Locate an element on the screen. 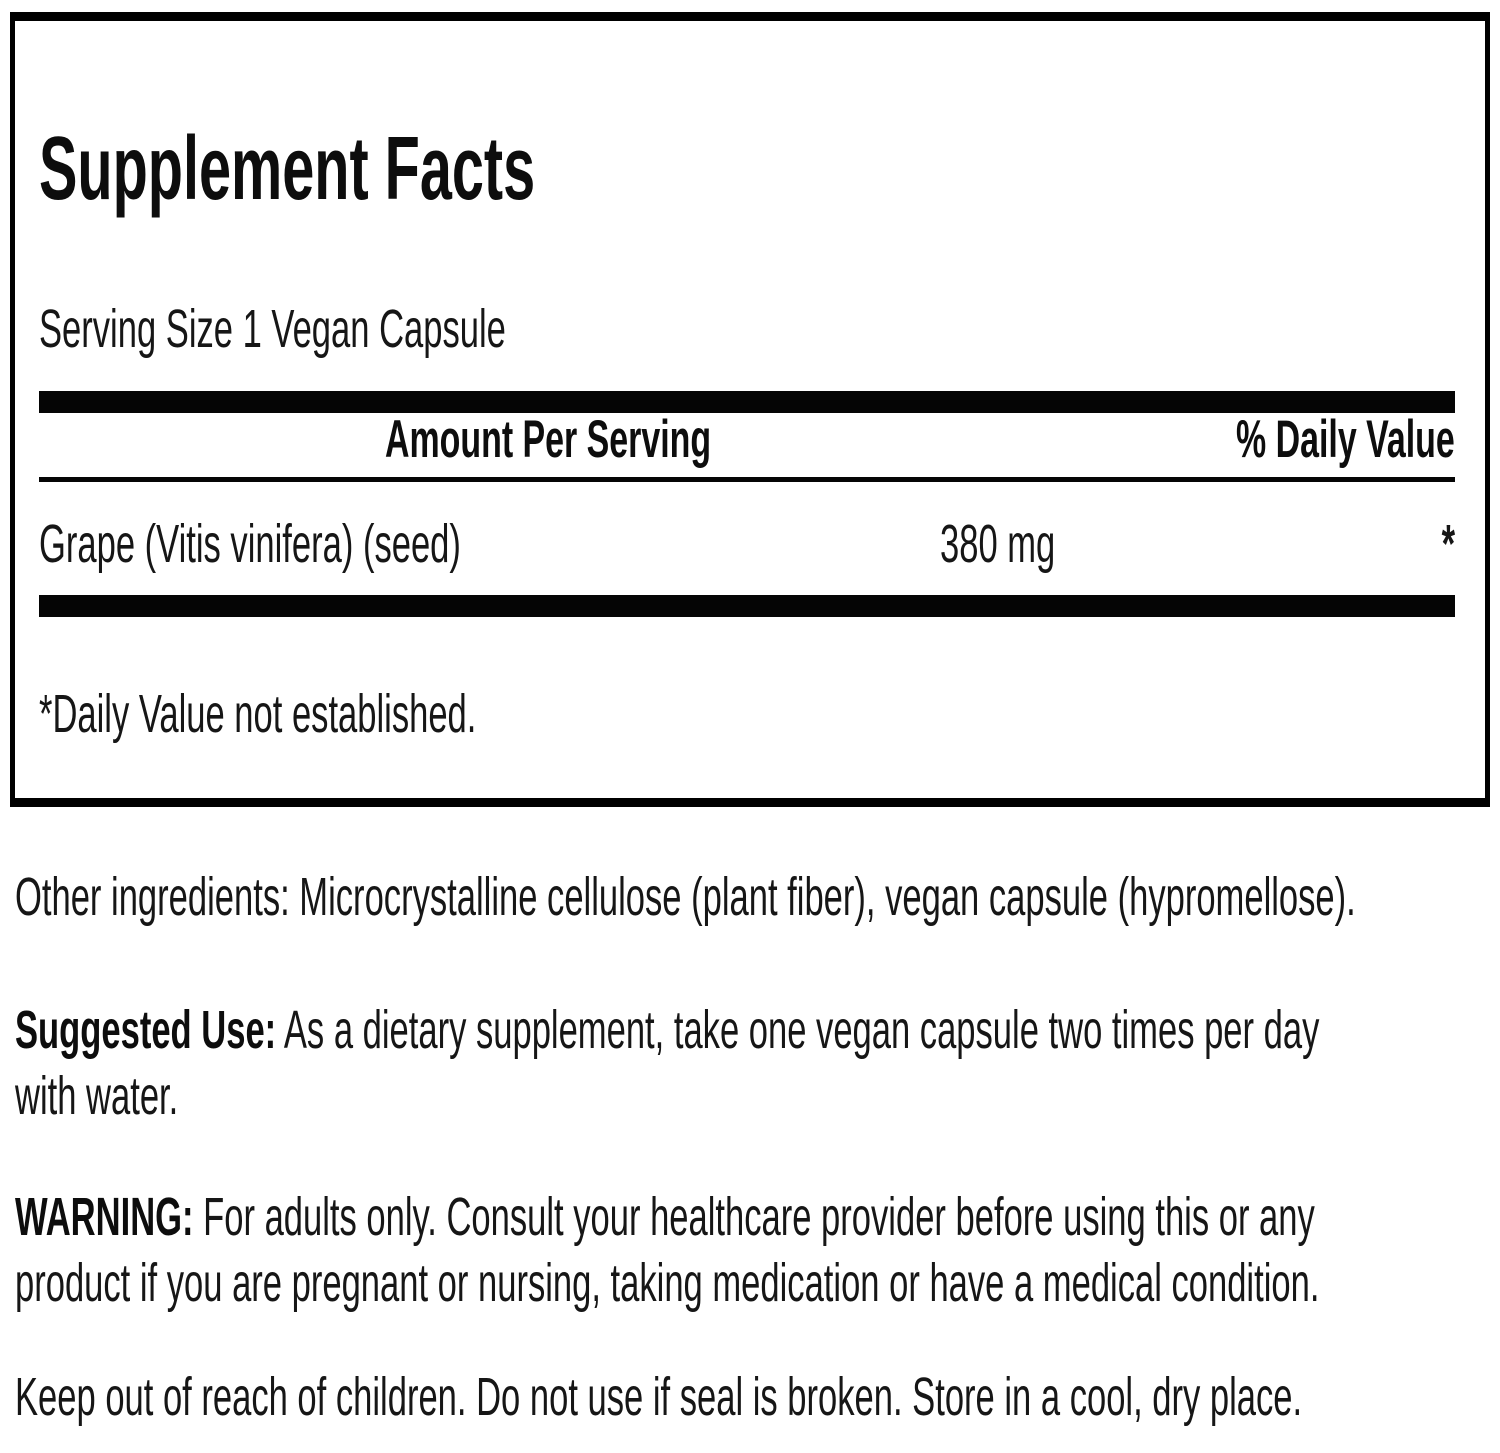  thick-rule-bottom is located at coordinates (747, 606).